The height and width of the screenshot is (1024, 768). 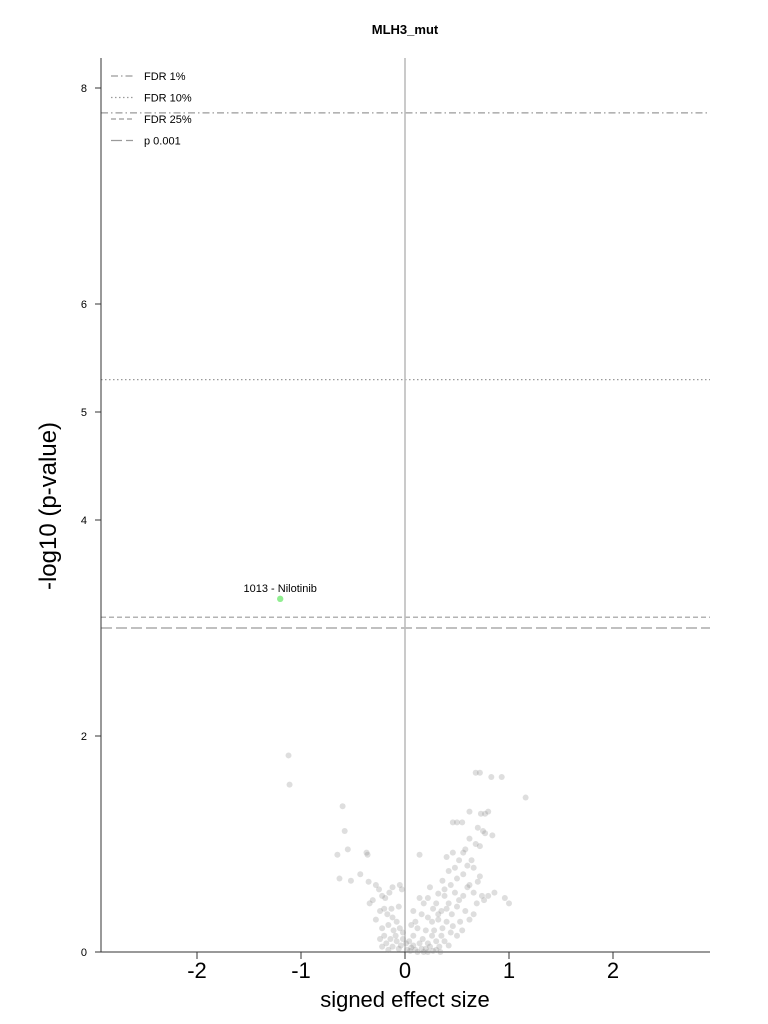 What do you see at coordinates (168, 99) in the screenshot?
I see `legend-label-1: FDR 10%` at bounding box center [168, 99].